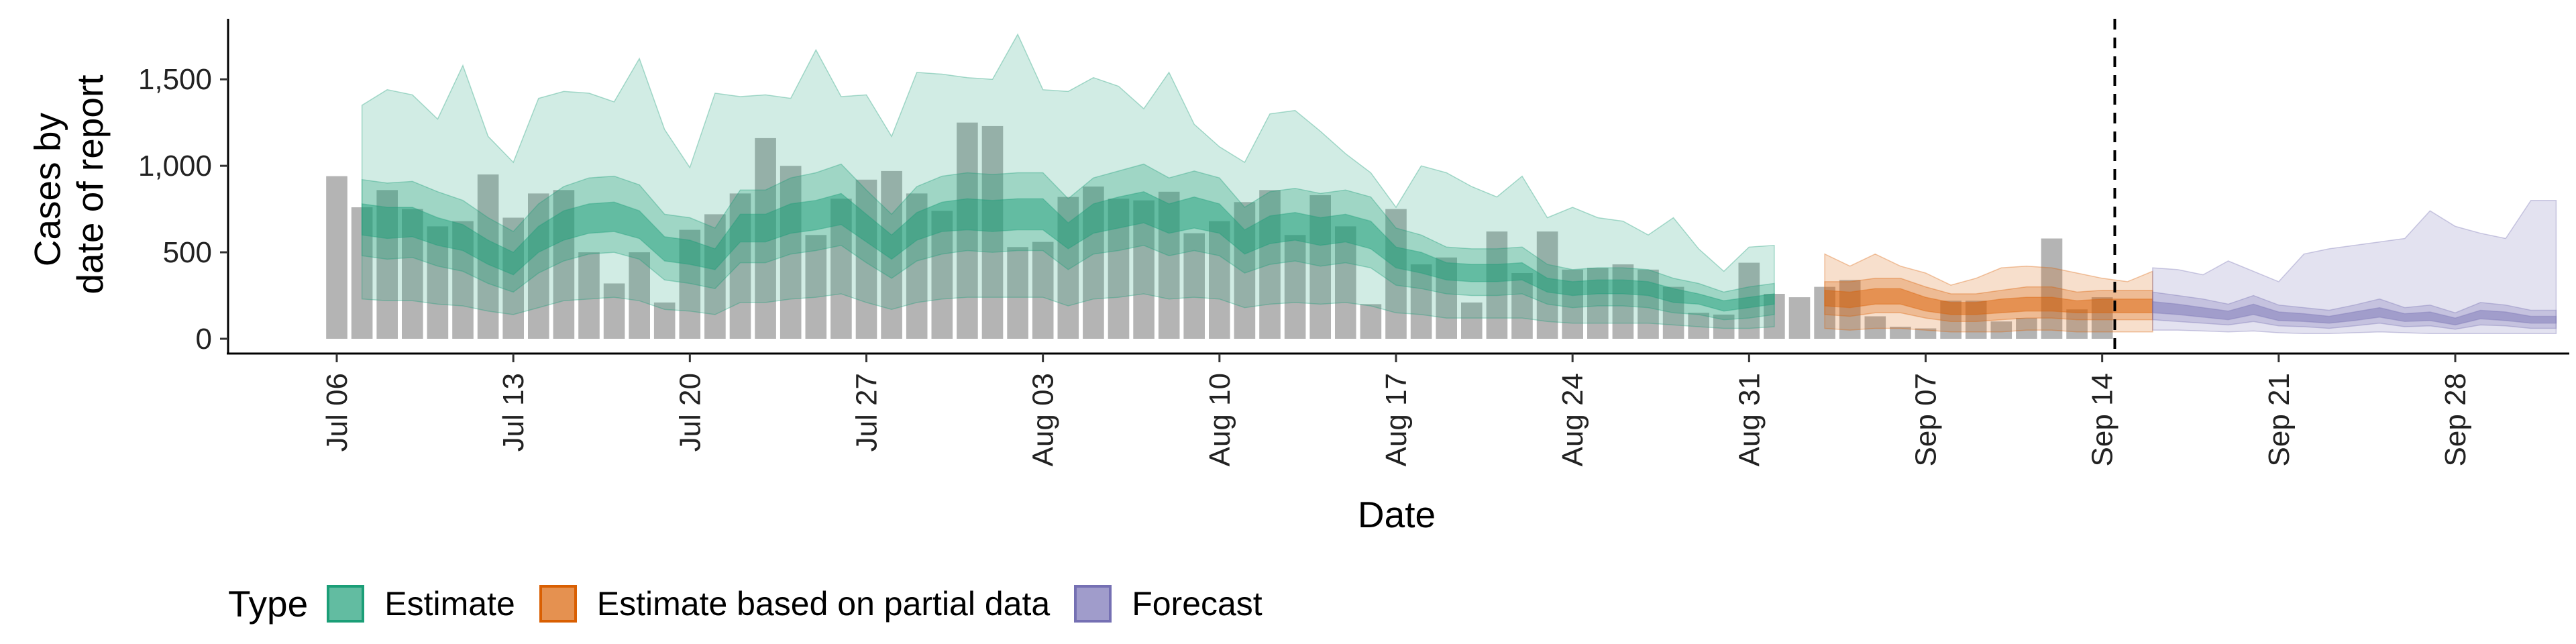  Describe the element at coordinates (449, 604) in the screenshot. I see `legend-label-estimate: Estimate` at that location.